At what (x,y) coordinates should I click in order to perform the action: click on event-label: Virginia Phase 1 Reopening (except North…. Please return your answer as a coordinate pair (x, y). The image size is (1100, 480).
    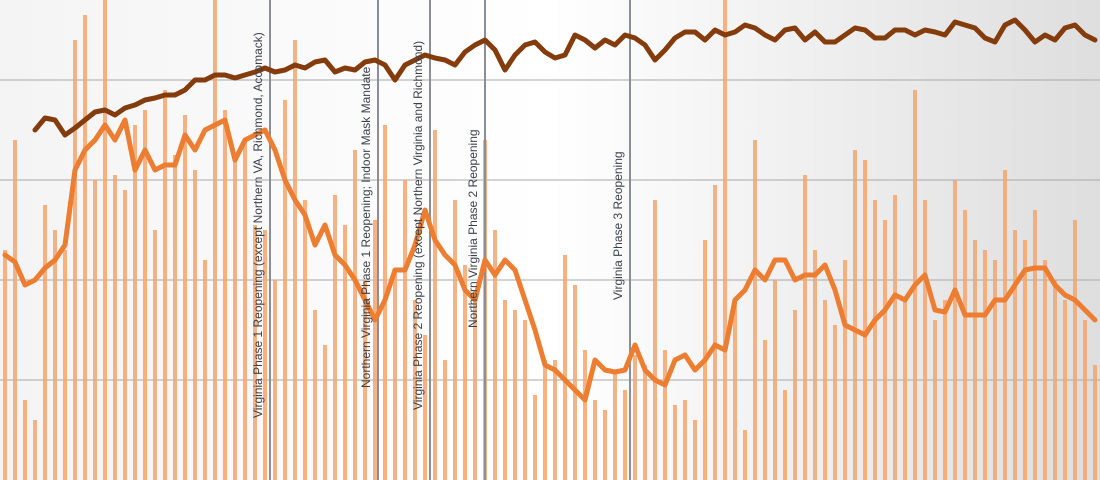
    Looking at the image, I should click on (258, 225).